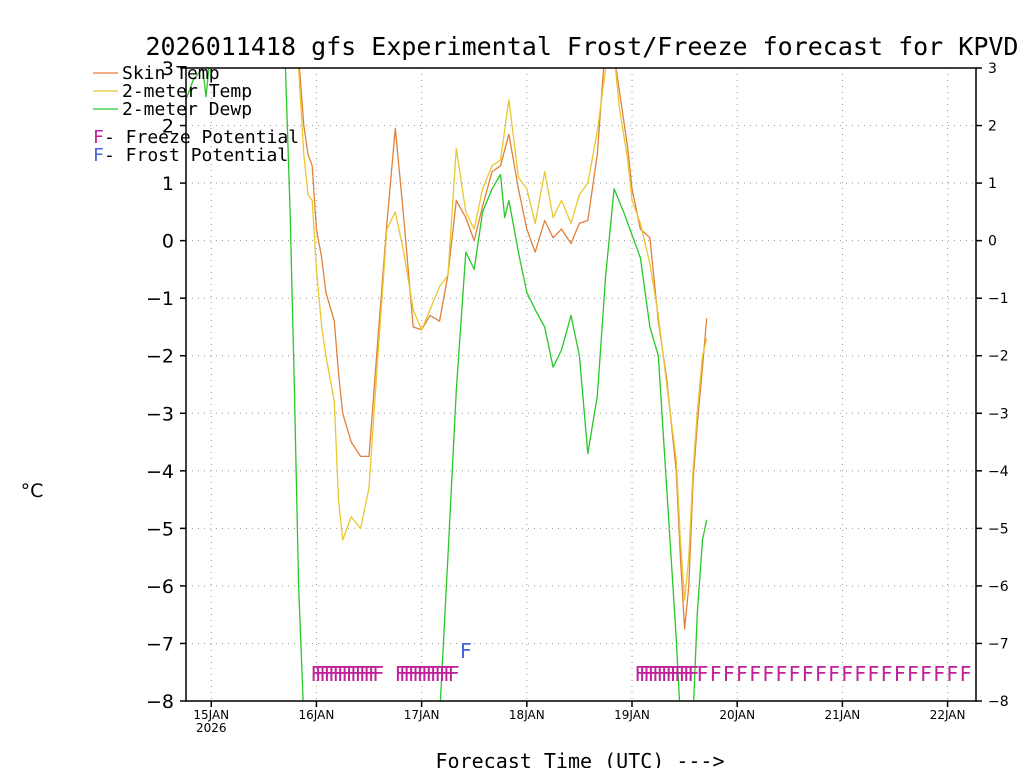 The width and height of the screenshot is (1024, 768). Describe the element at coordinates (998, 702) in the screenshot. I see `y-tick-label-right: −8` at that location.